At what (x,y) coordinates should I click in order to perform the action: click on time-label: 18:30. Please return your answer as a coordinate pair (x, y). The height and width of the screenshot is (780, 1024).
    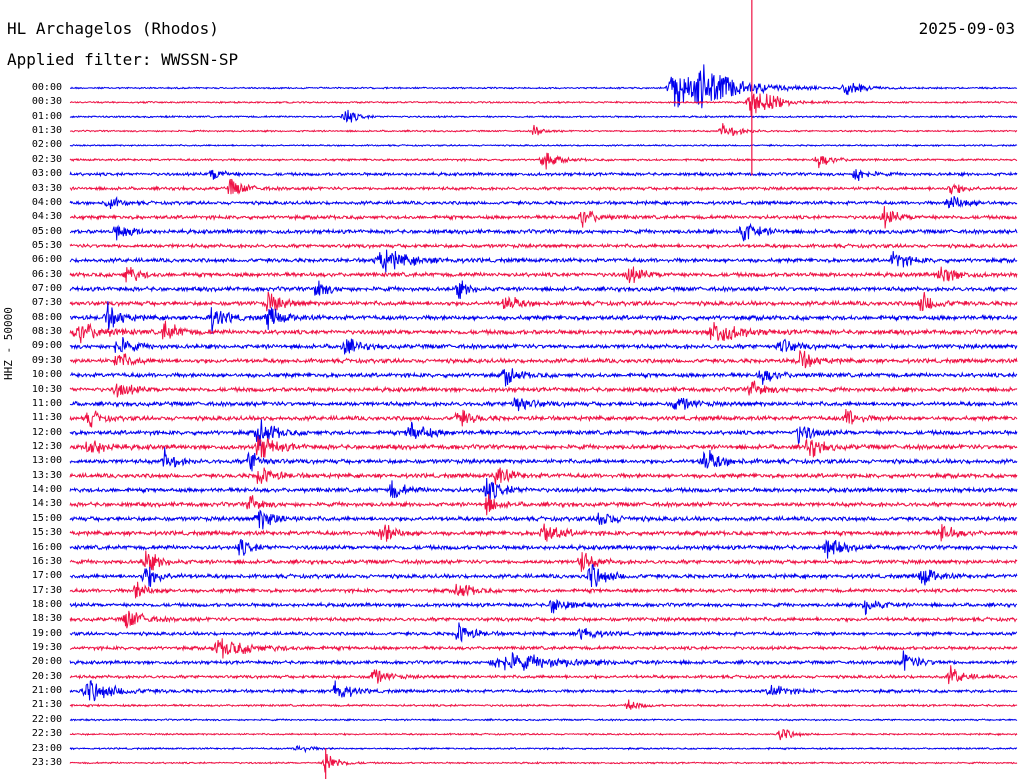
    Looking at the image, I should click on (46, 619).